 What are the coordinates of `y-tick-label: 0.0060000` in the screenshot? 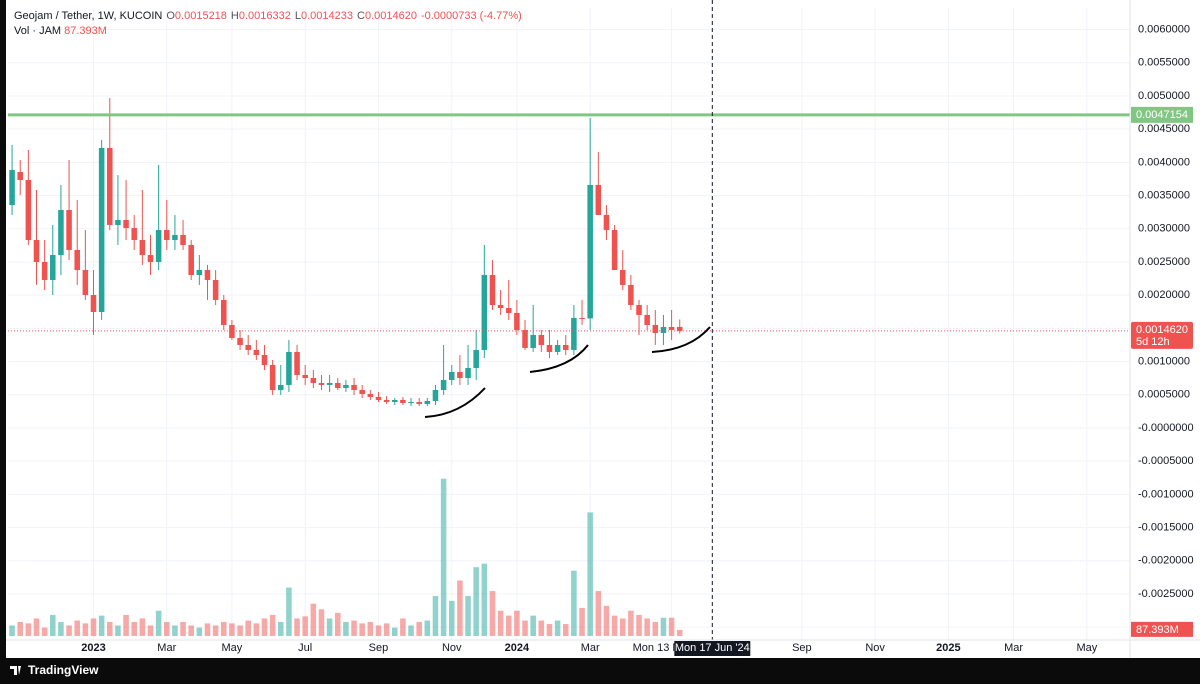 It's located at (1164, 29).